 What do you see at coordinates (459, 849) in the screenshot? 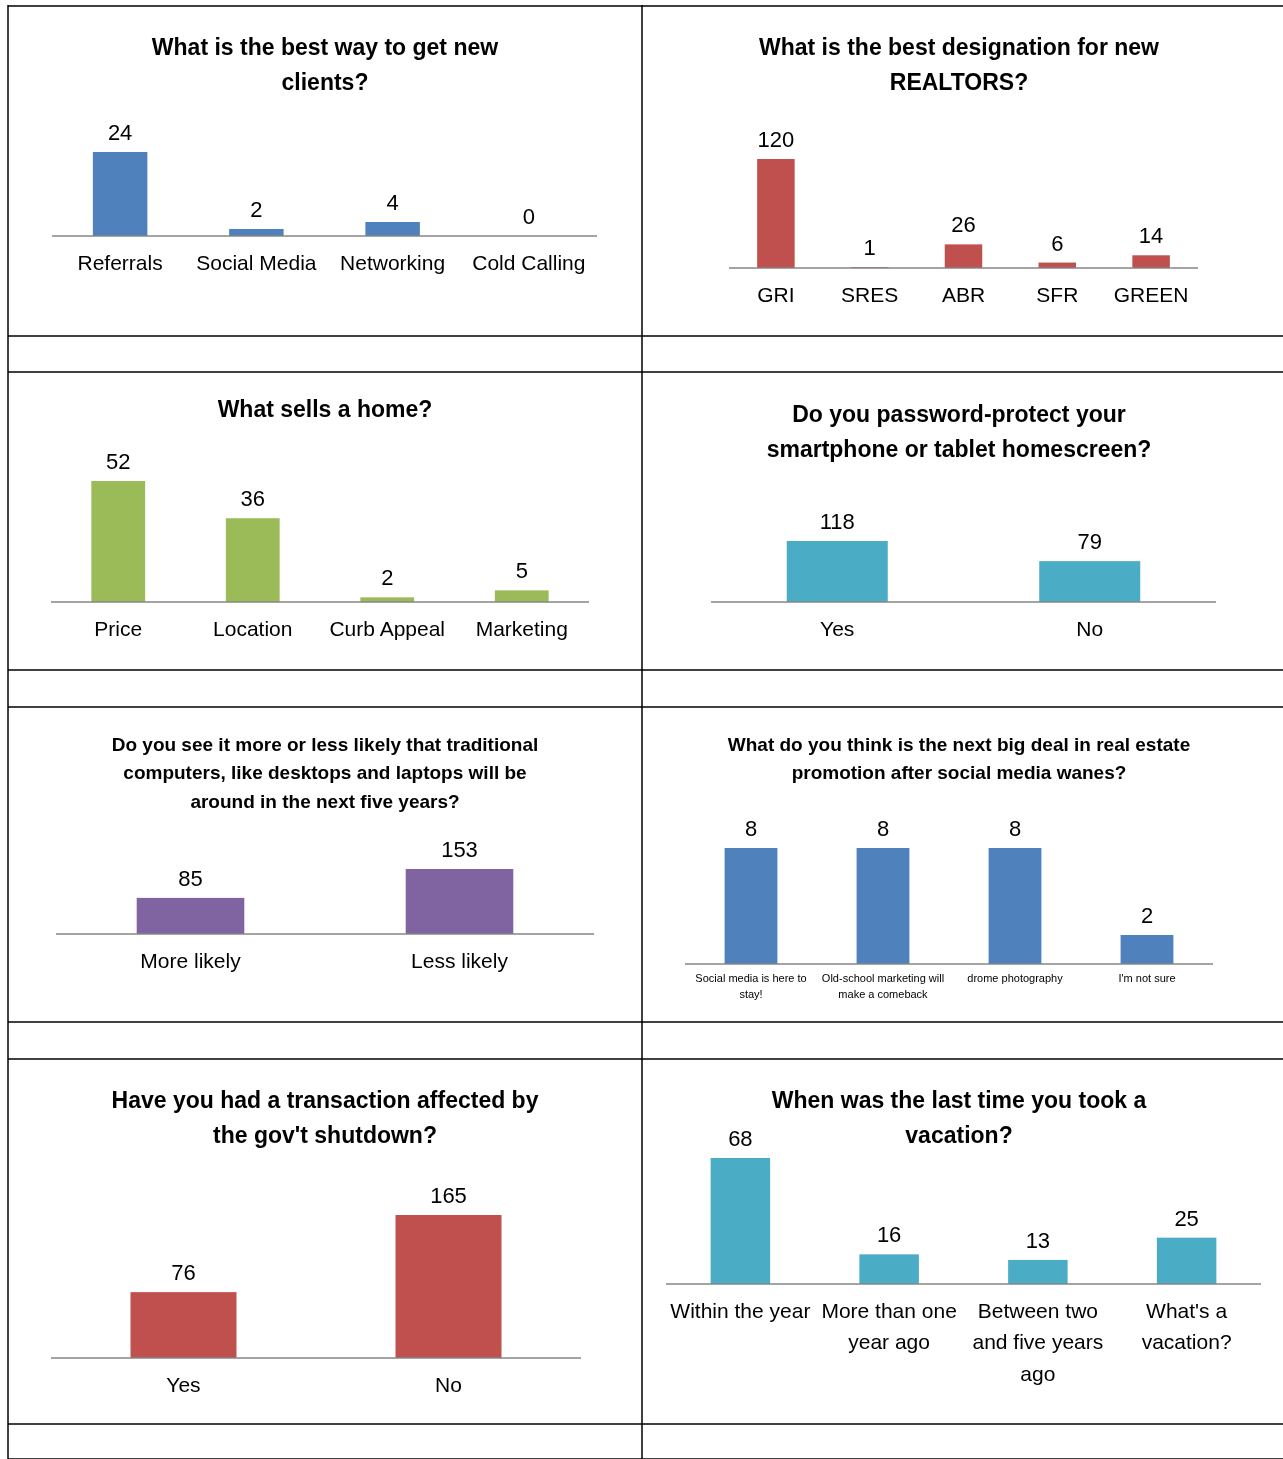
I see `data-label: 153` at bounding box center [459, 849].